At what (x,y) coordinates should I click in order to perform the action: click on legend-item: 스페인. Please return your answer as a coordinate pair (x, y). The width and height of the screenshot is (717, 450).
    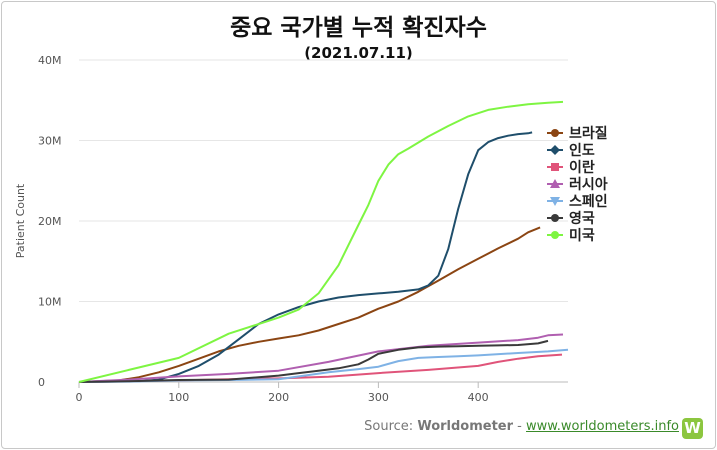
    Looking at the image, I should click on (577, 201).